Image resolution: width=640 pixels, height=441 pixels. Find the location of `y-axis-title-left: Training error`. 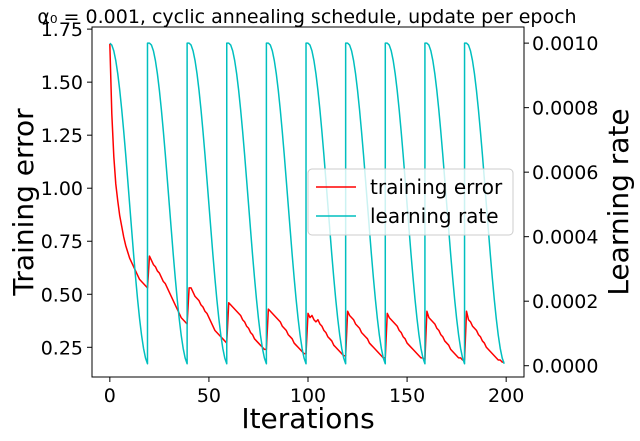

y-axis-title-left: Training error is located at coordinates (23, 202).